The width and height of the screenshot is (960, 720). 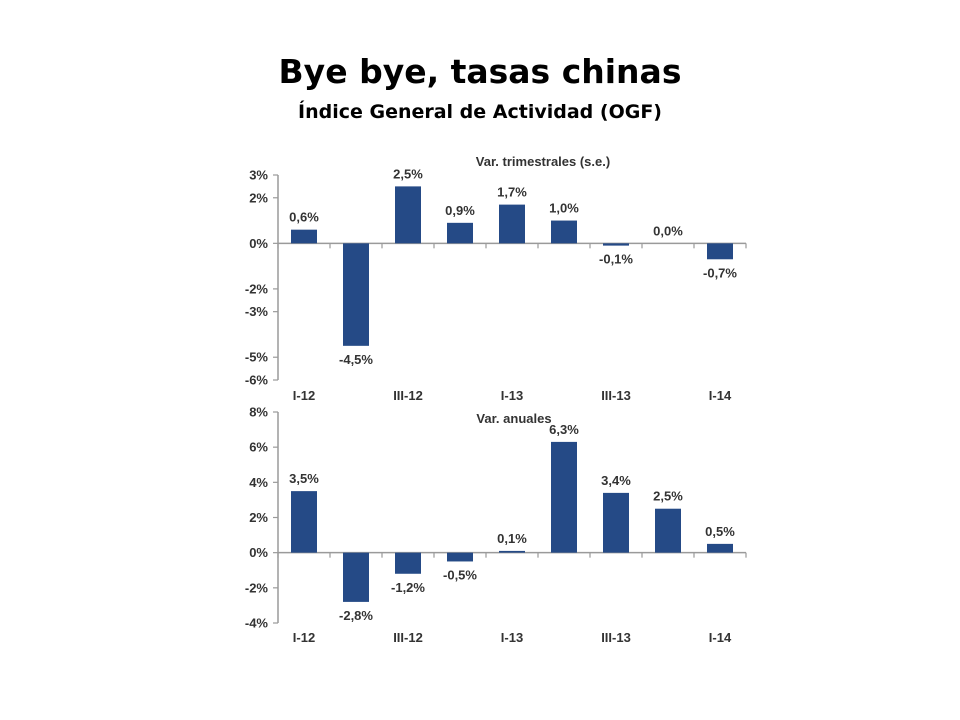 I want to click on data-label: 1,7%, so click(x=512, y=192).